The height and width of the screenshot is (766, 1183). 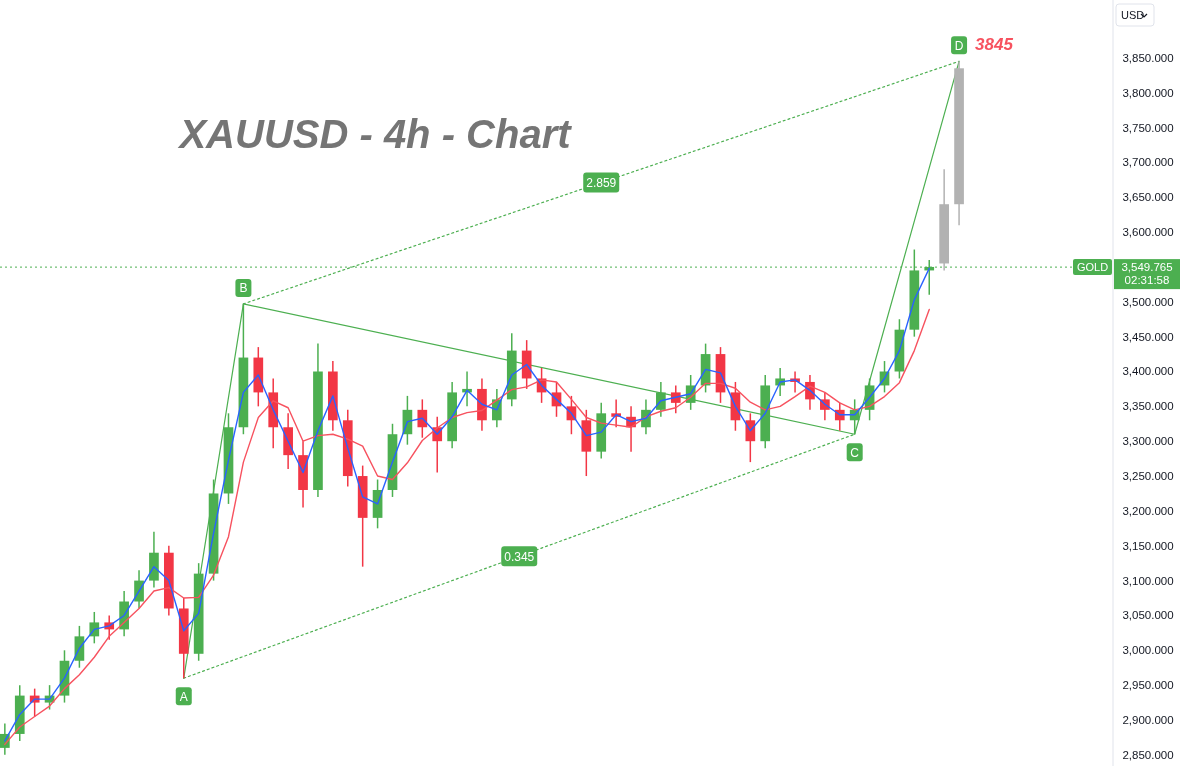 What do you see at coordinates (1148, 754) in the screenshot?
I see `y-tick-label: 2,850.000` at bounding box center [1148, 754].